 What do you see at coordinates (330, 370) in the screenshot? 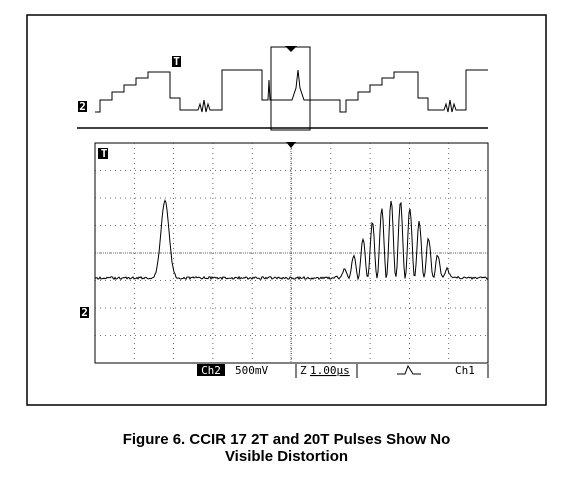
I see `status-timebase: 1.00µs` at bounding box center [330, 370].